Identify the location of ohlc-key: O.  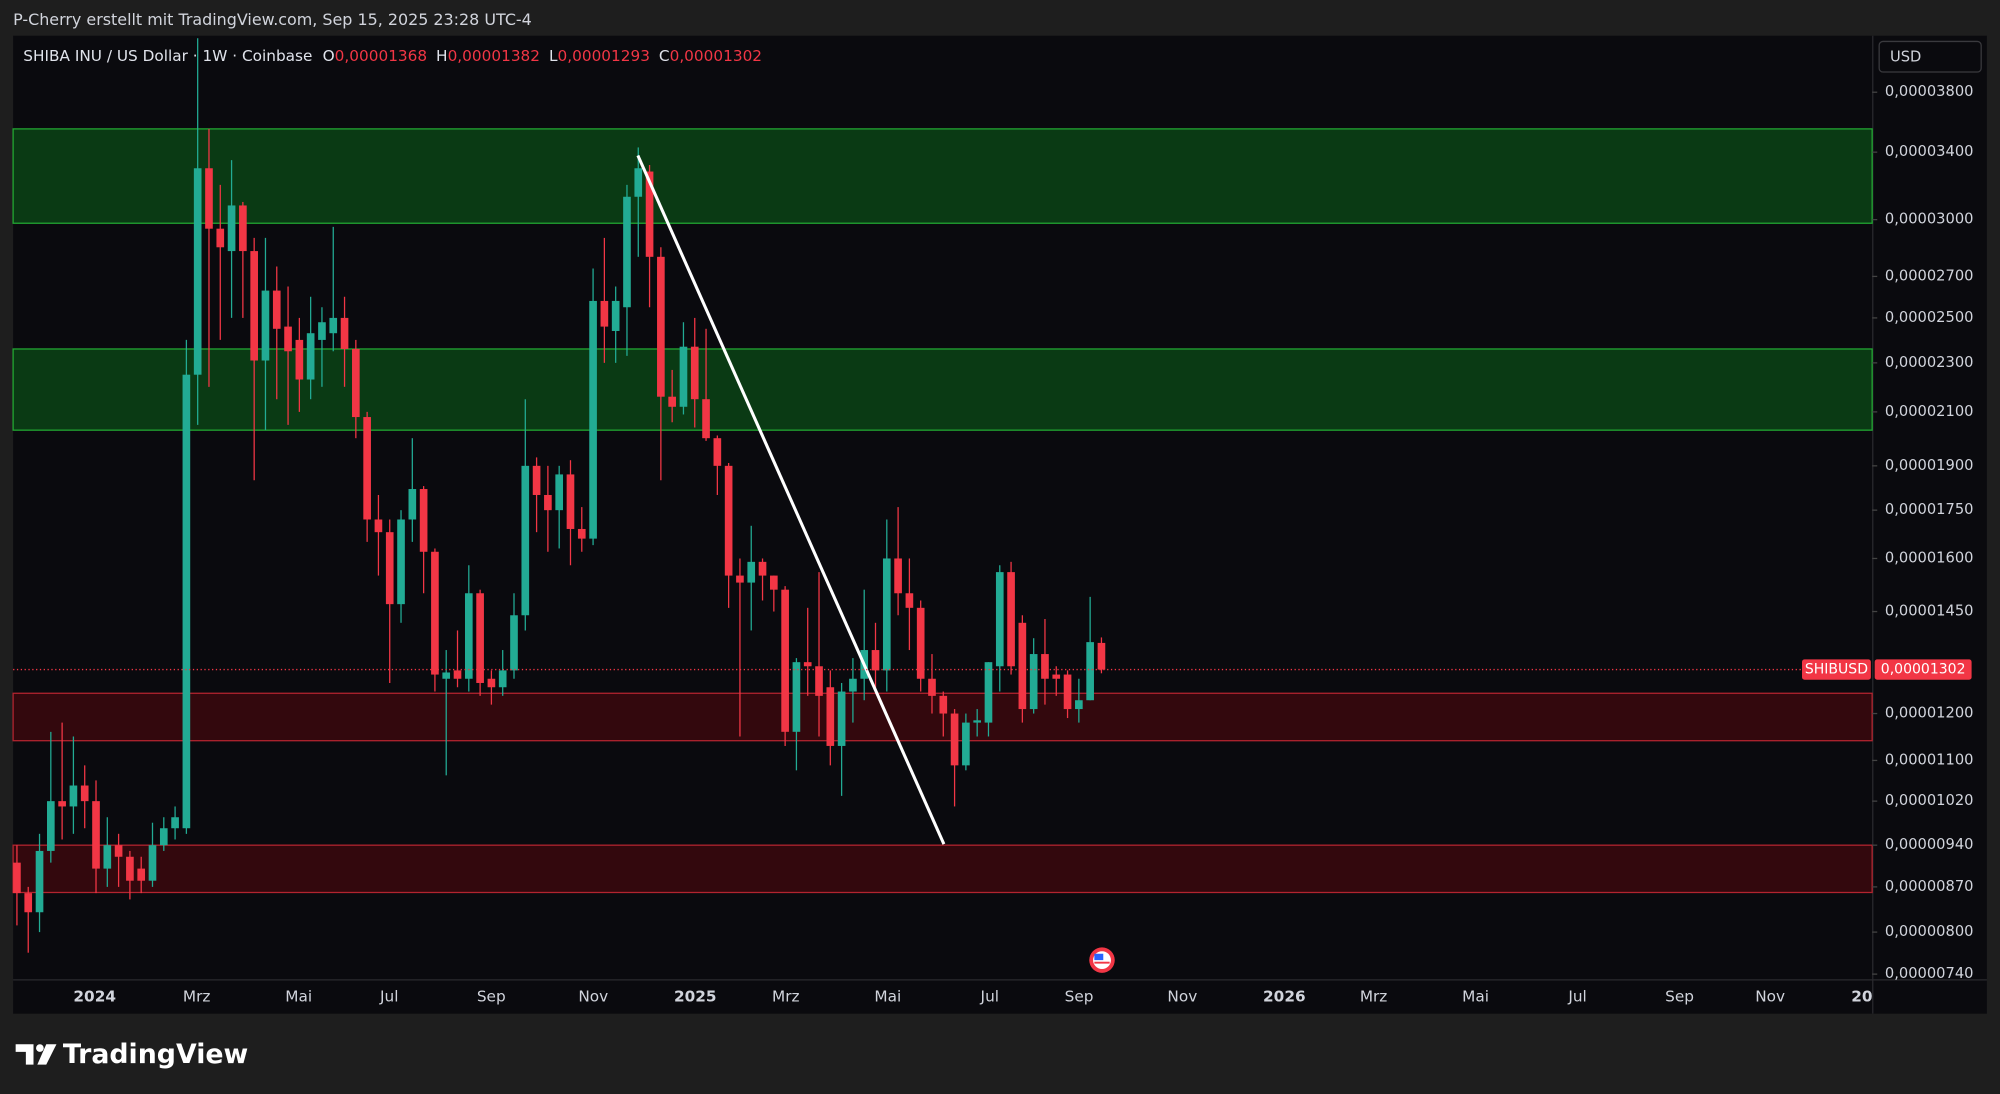
(329, 56).